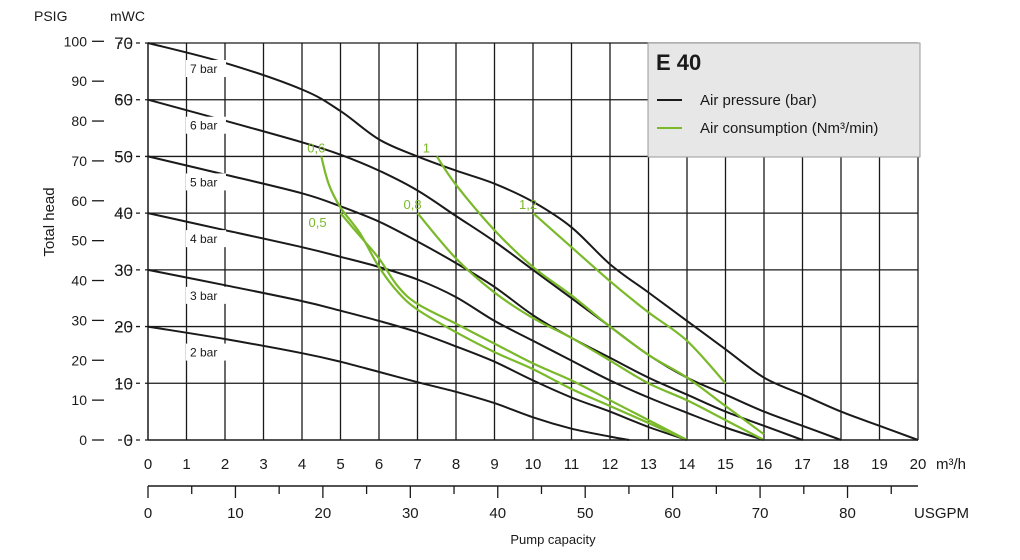 Image resolution: width=1020 pixels, height=560 pixels. What do you see at coordinates (951, 464) in the screenshot?
I see `m3h-unit-label: m³/h` at bounding box center [951, 464].